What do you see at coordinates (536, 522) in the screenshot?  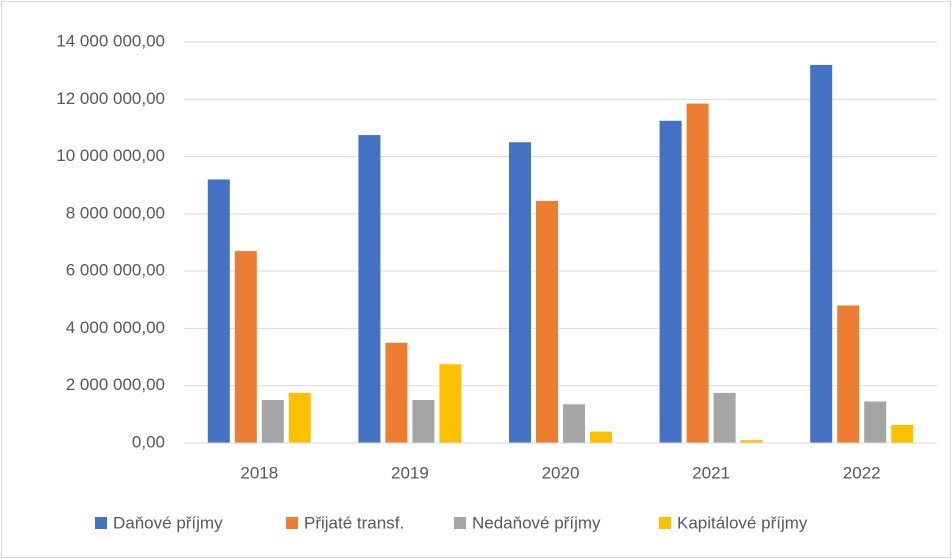 I see `legend-label: Nedaňové příjmy` at bounding box center [536, 522].